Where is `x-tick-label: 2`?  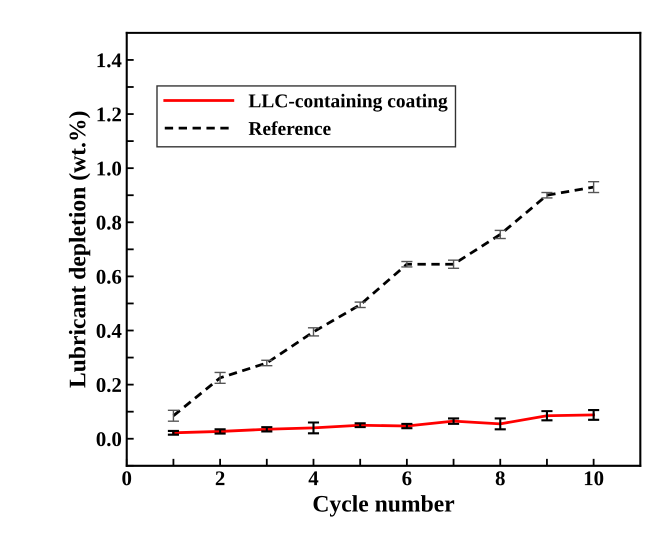 x-tick-label: 2 is located at coordinates (220, 478).